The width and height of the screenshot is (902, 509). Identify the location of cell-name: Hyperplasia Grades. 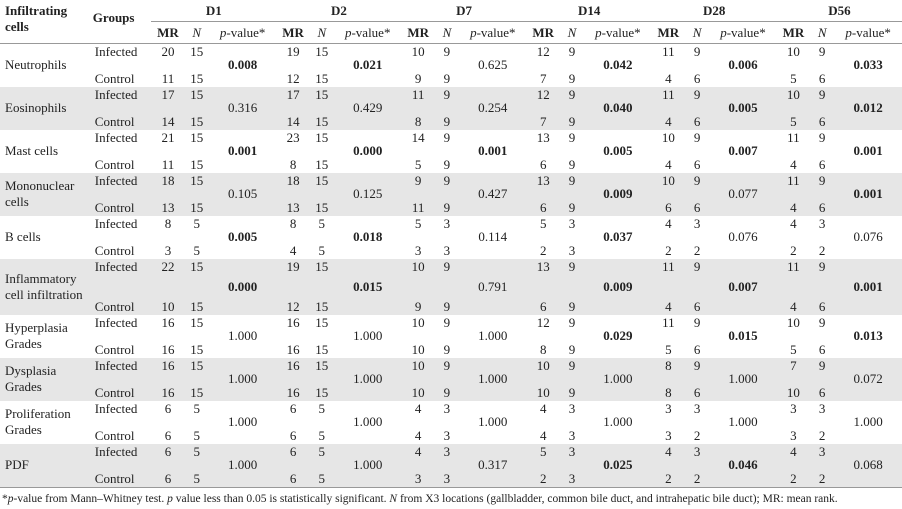
(36, 335).